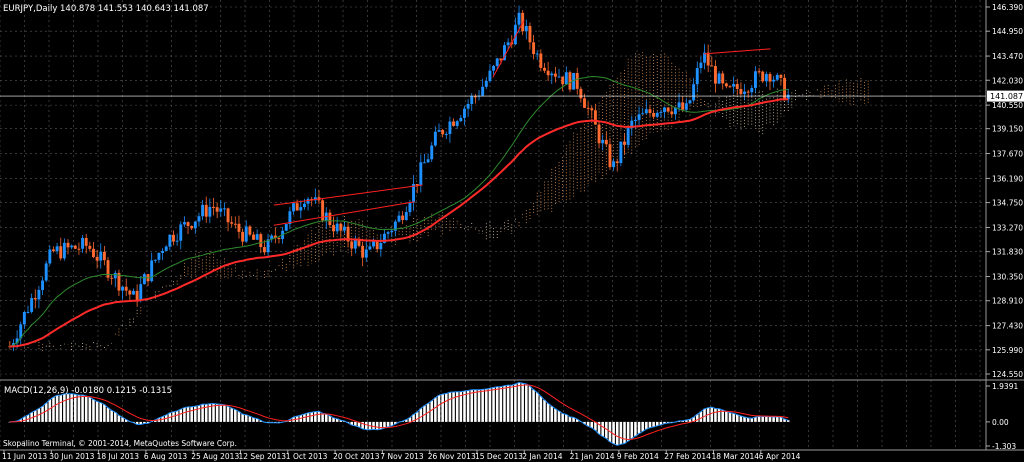  Describe the element at coordinates (30, 9) in the screenshot. I see `symbol-caption: EURJPY,Daily` at that location.